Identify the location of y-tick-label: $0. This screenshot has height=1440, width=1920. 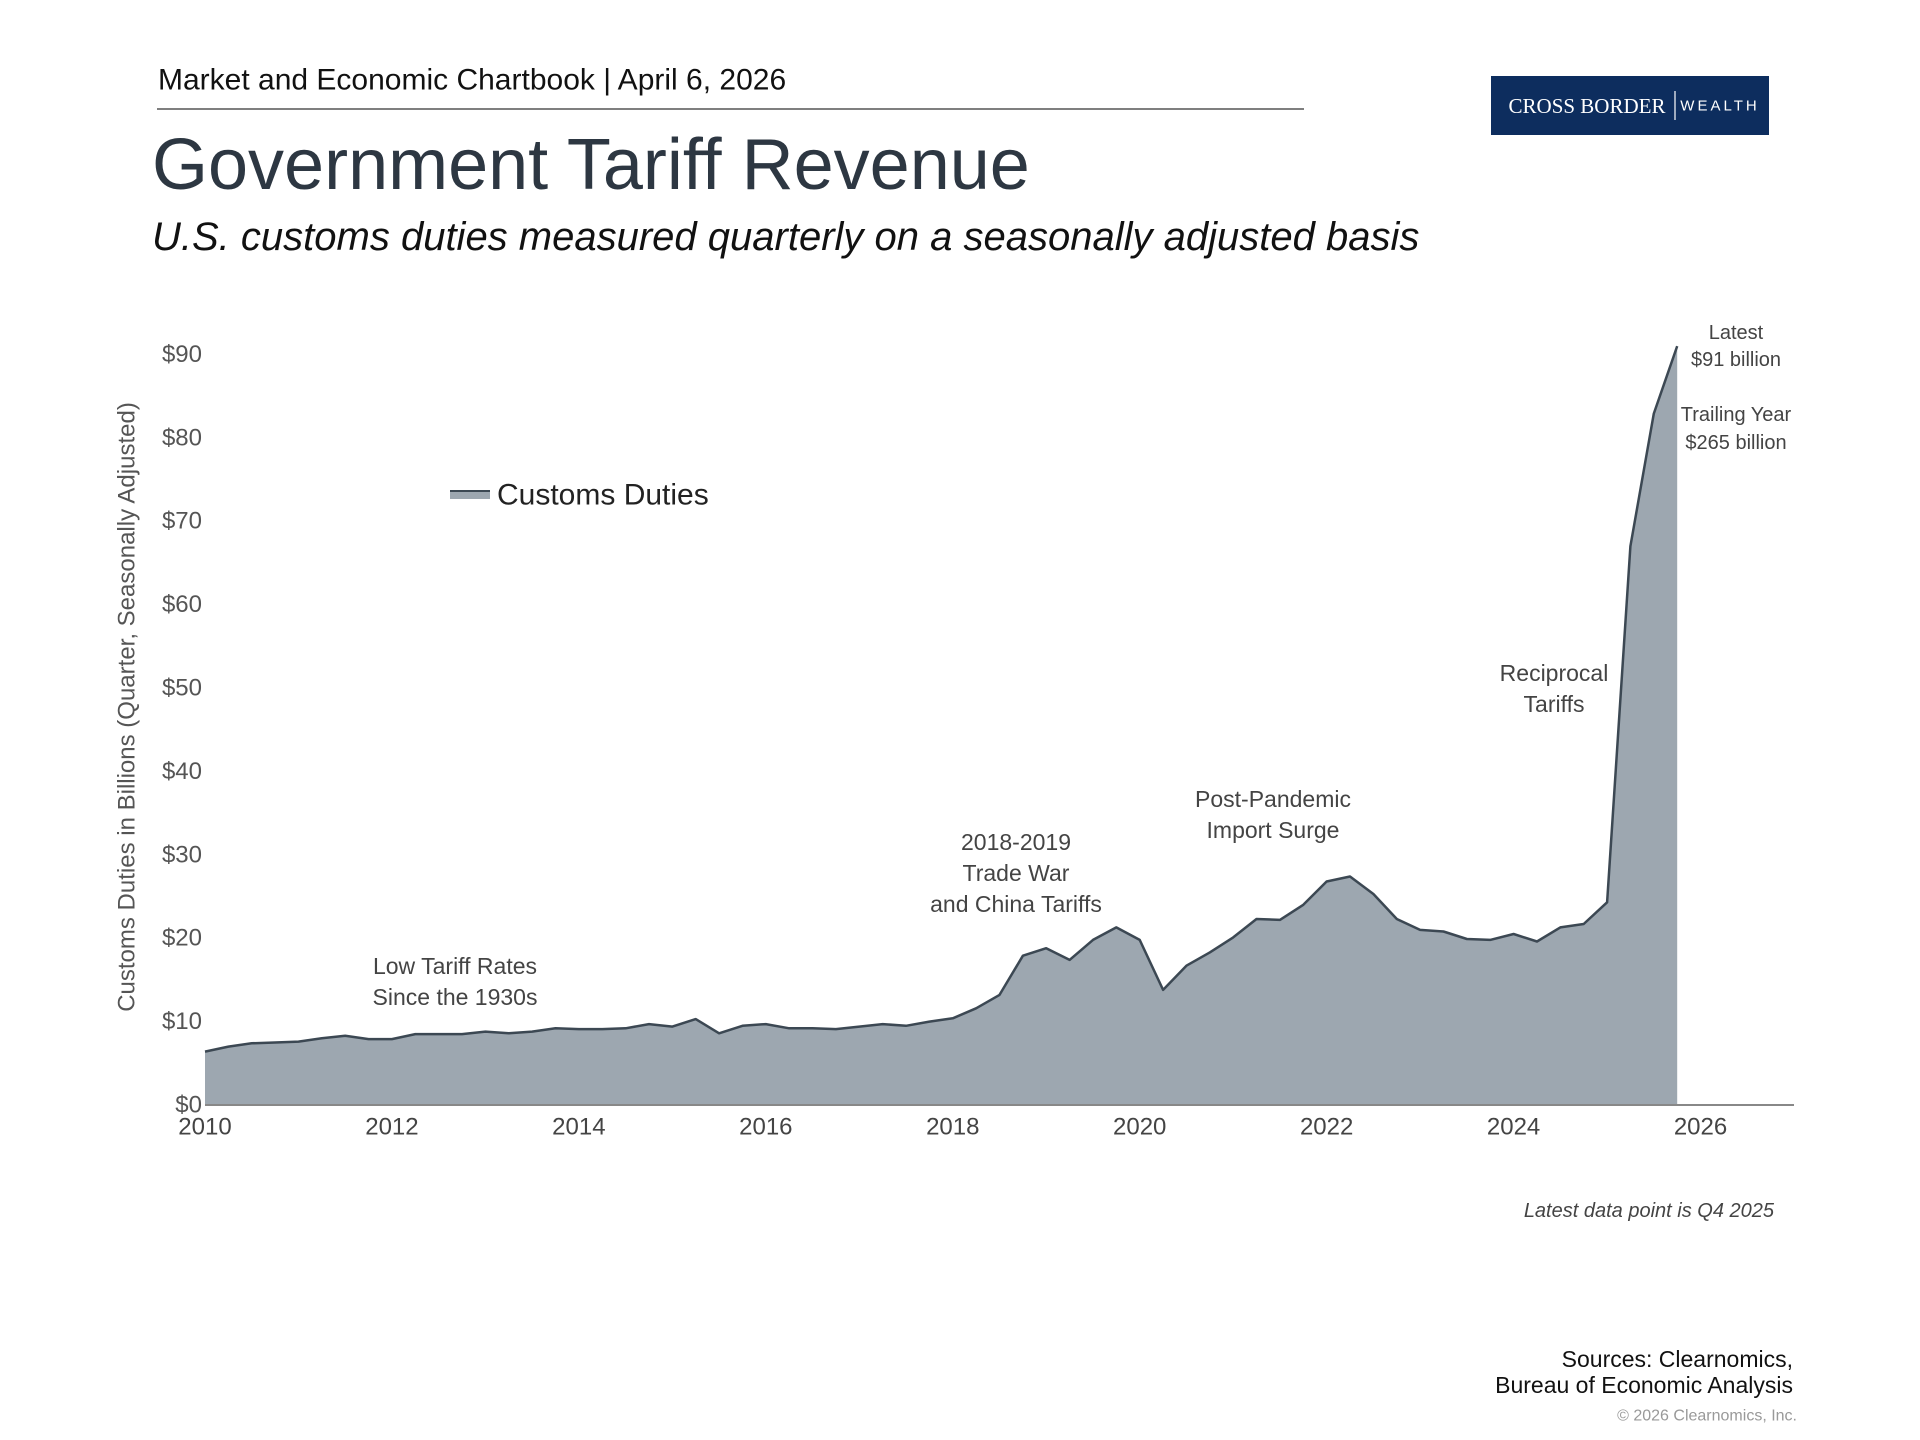
(188, 1105).